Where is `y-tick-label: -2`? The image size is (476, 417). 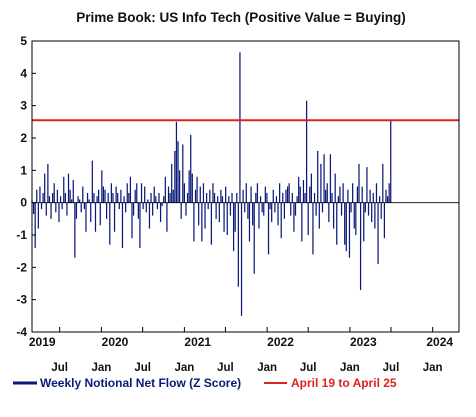 y-tick-label: -2 is located at coordinates (21, 267).